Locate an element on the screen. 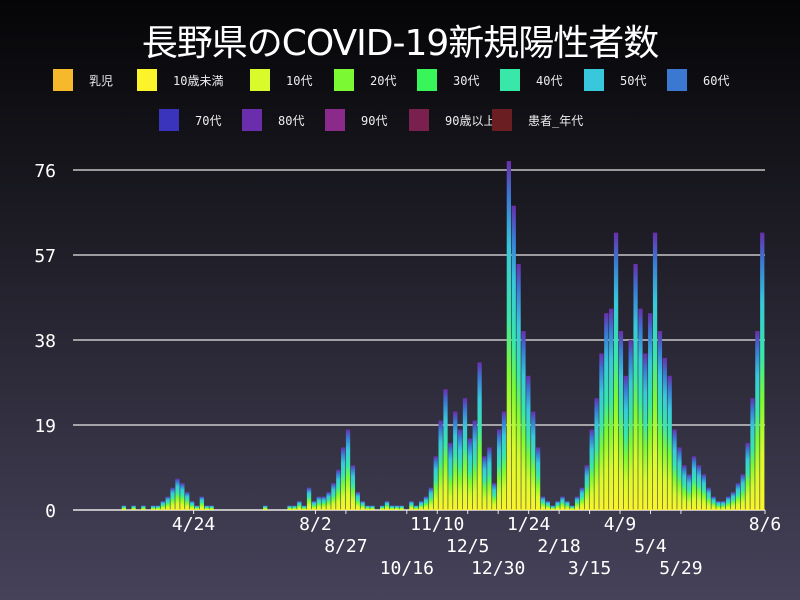 The image size is (800, 600). legend-item: 40代 is located at coordinates (531, 80).